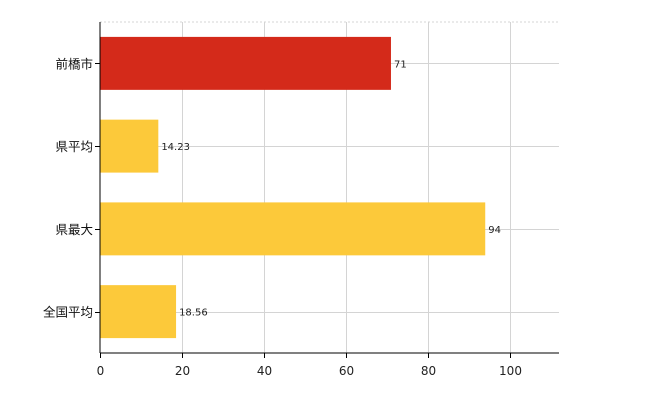 The height and width of the screenshot is (400, 650). What do you see at coordinates (74, 63) in the screenshot?
I see `category-label: 前橋市` at bounding box center [74, 63].